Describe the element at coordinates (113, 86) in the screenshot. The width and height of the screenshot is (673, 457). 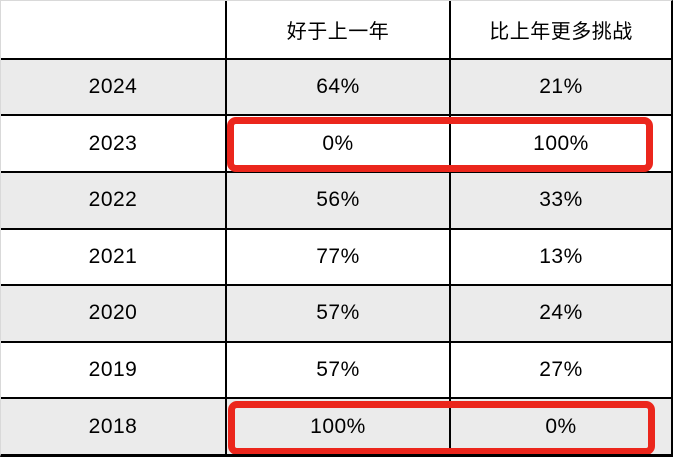
I see `year-cell: 2024` at that location.